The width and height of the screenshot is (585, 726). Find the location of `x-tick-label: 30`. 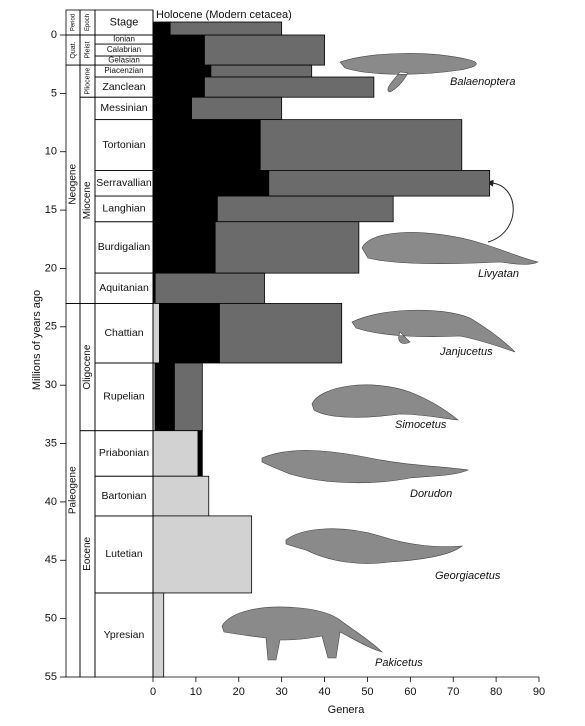

x-tick-label: 30 is located at coordinates (282, 692).